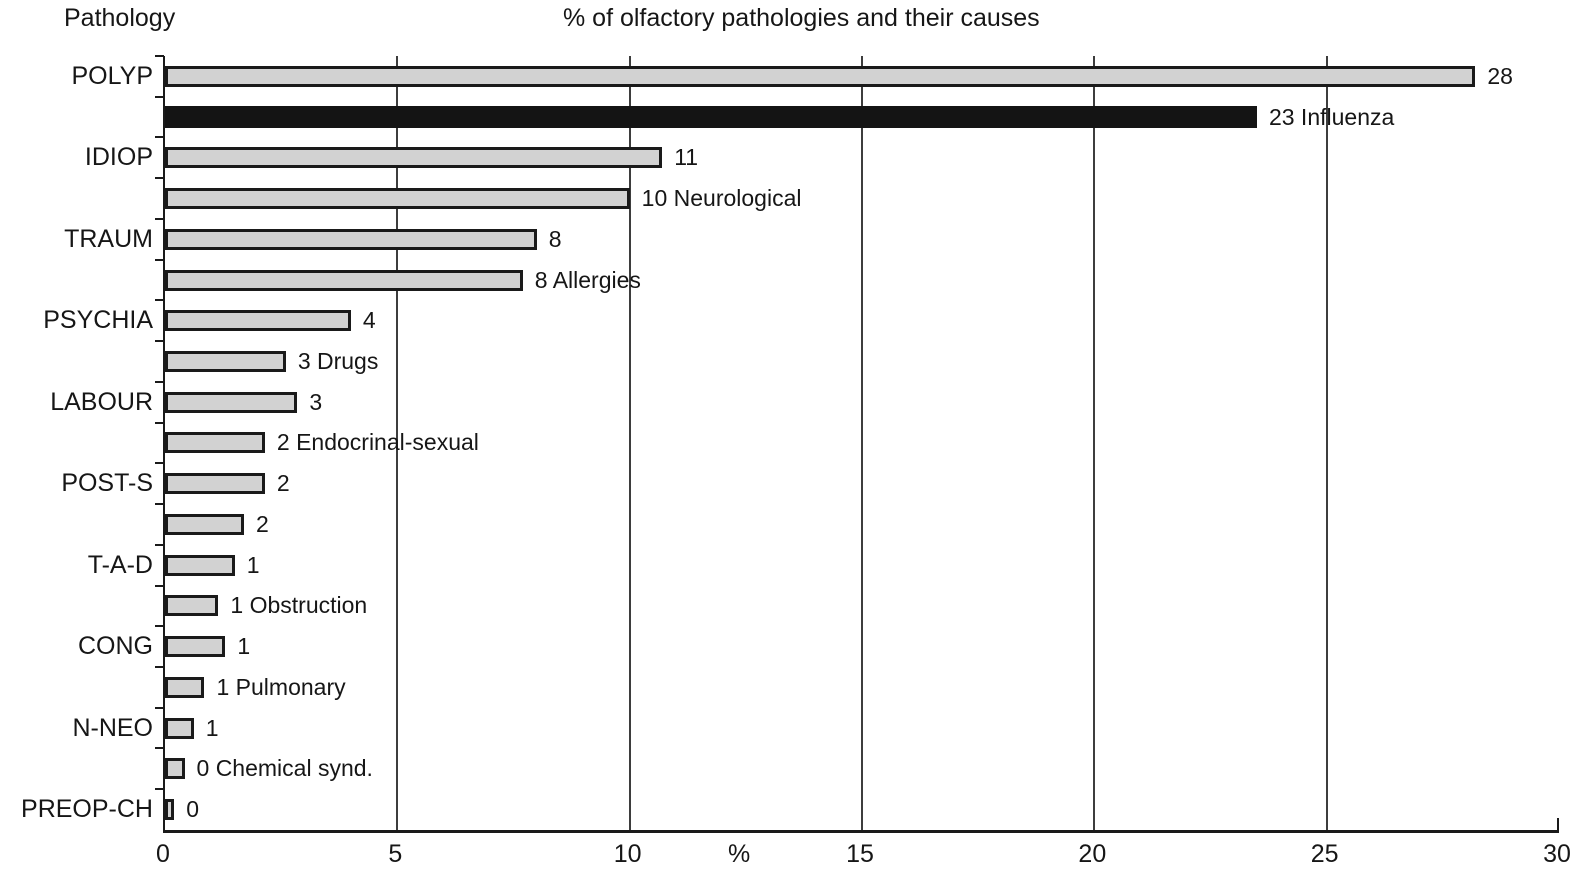 The height and width of the screenshot is (887, 1577). I want to click on category-label: IDIOP, so click(118, 157).